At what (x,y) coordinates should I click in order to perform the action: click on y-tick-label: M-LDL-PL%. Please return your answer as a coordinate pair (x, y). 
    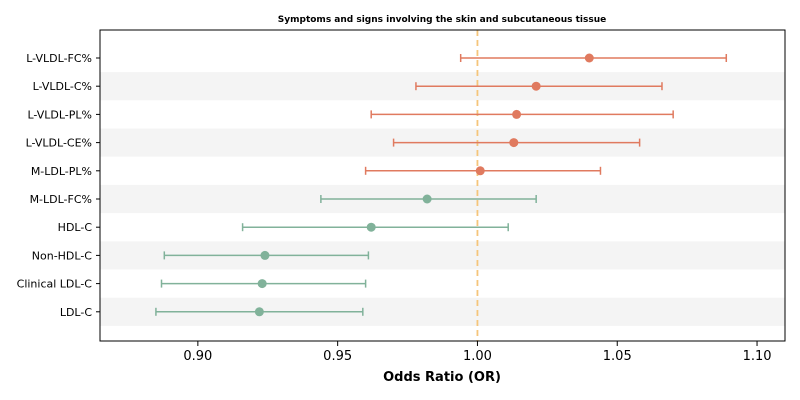
    Looking at the image, I should click on (61, 171).